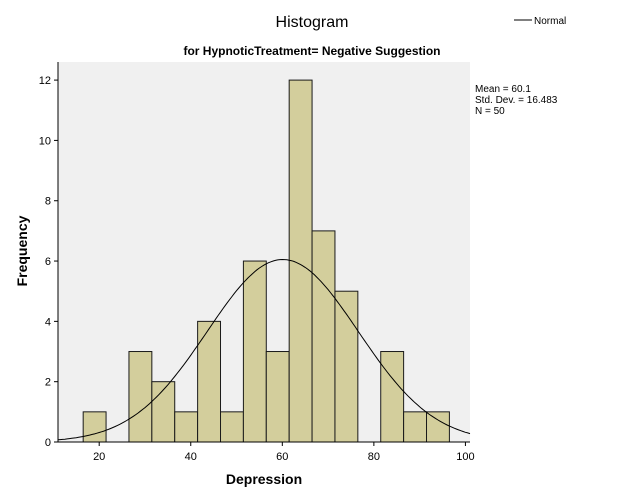  I want to click on y-tick-label: 8, so click(48, 202).